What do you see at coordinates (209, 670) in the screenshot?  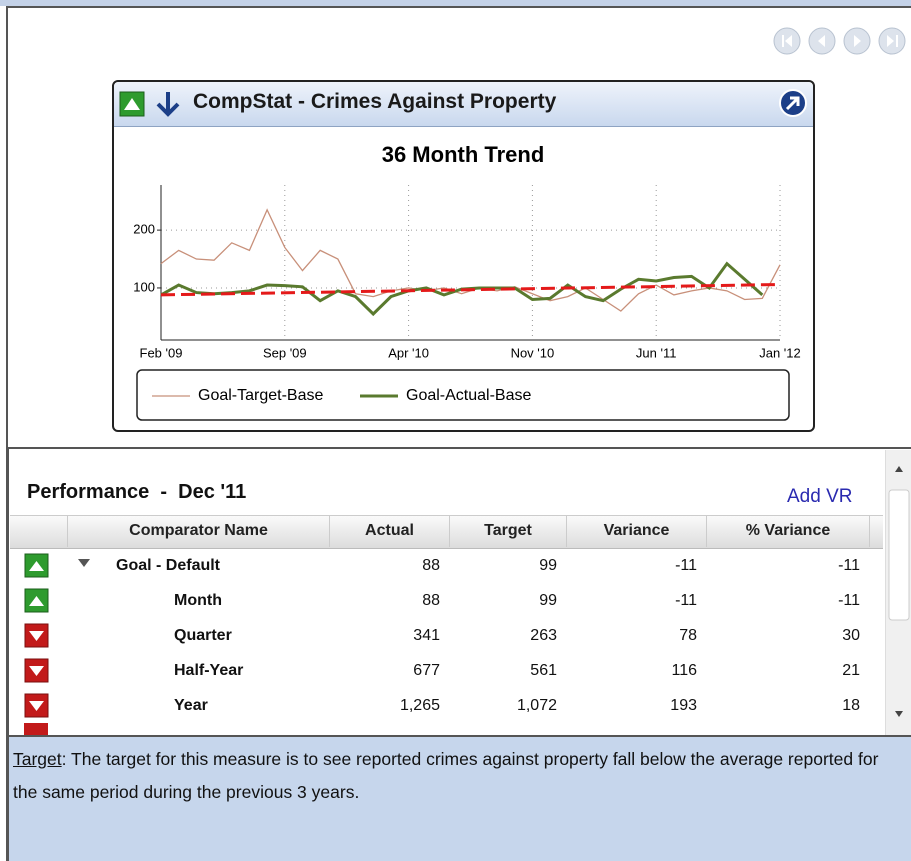 I see `row-name: Half-Year` at bounding box center [209, 670].